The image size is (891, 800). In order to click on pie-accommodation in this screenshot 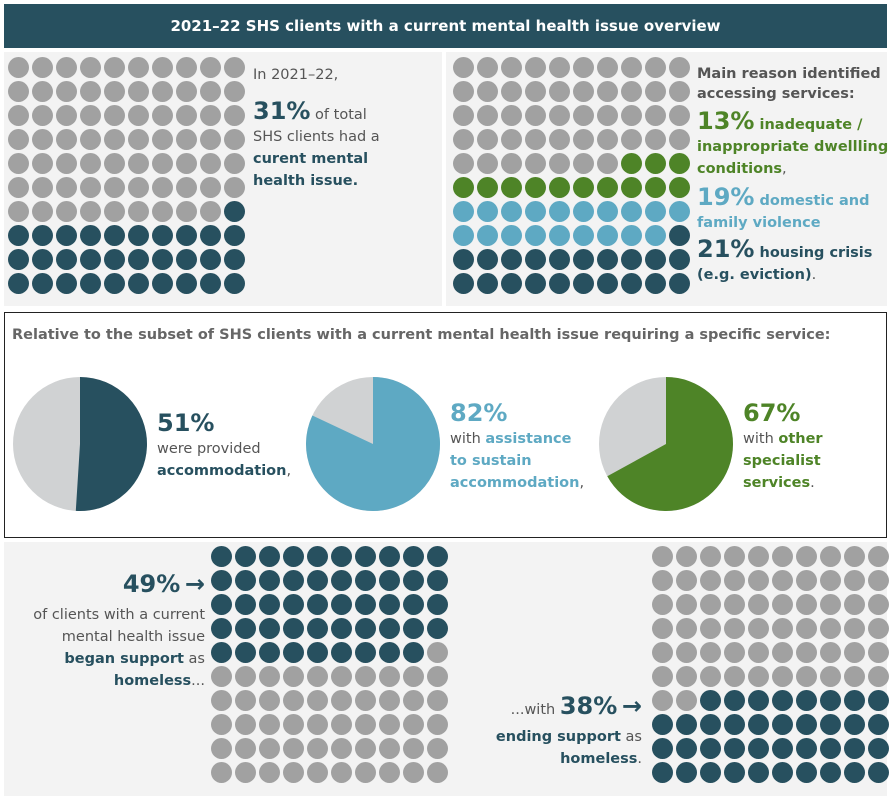, I will do `click(80, 444)`.